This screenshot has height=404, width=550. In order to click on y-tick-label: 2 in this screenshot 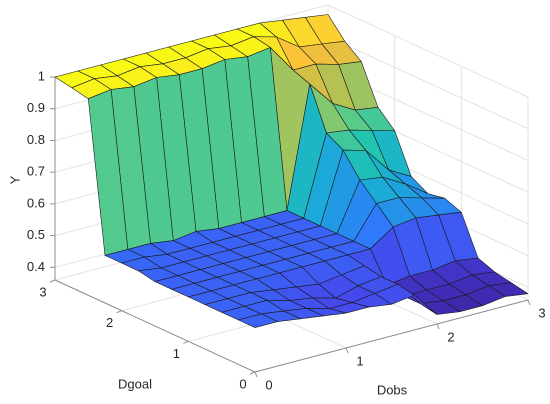, I will do `click(109, 322)`.